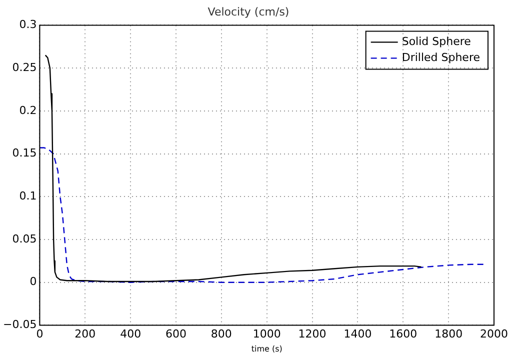  I want to click on x-tick-label: 400, so click(131, 334).